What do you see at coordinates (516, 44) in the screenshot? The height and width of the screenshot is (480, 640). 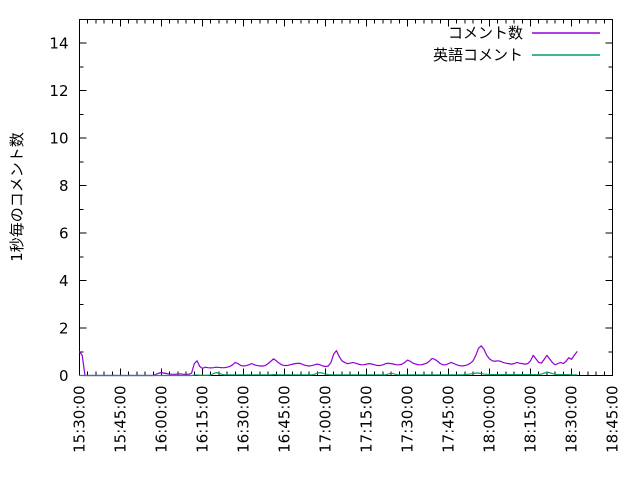 I see `chart-legend: コメント数 英語コメント` at bounding box center [516, 44].